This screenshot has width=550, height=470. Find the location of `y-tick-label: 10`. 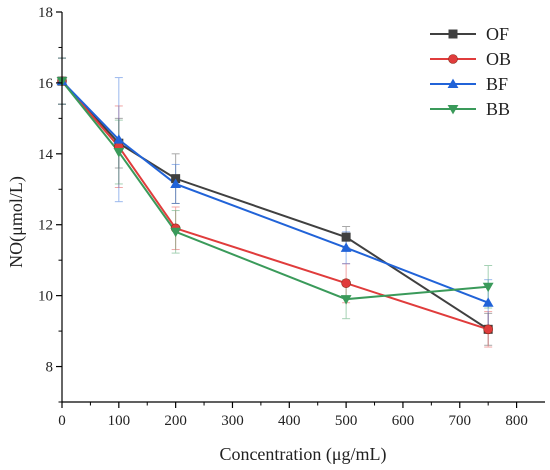

y-tick-label: 10 is located at coordinates (45, 297).